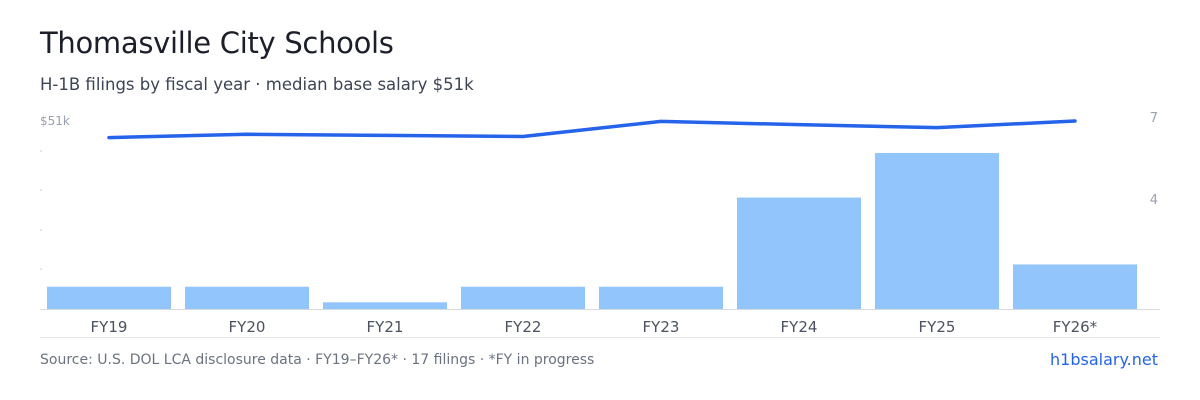  Describe the element at coordinates (217, 43) in the screenshot. I see `chart-title: Thomasville City Schools` at that location.